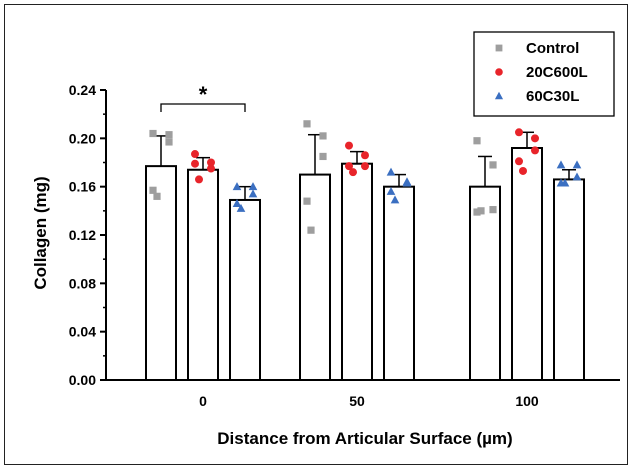 The image size is (634, 469). I want to click on legend: Control 20C600L 60C30L, so click(544, 74).